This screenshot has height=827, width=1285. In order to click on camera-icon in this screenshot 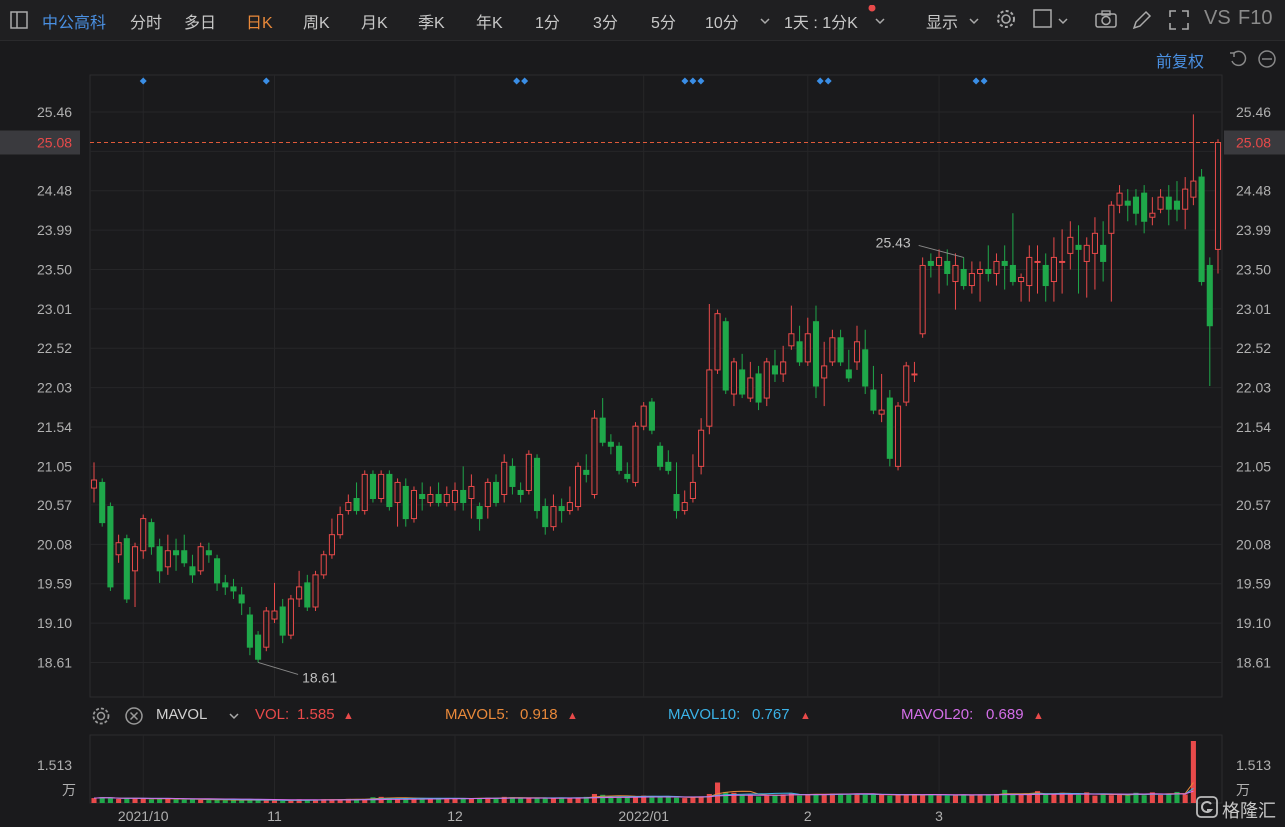, I will do `click(1106, 21)`.